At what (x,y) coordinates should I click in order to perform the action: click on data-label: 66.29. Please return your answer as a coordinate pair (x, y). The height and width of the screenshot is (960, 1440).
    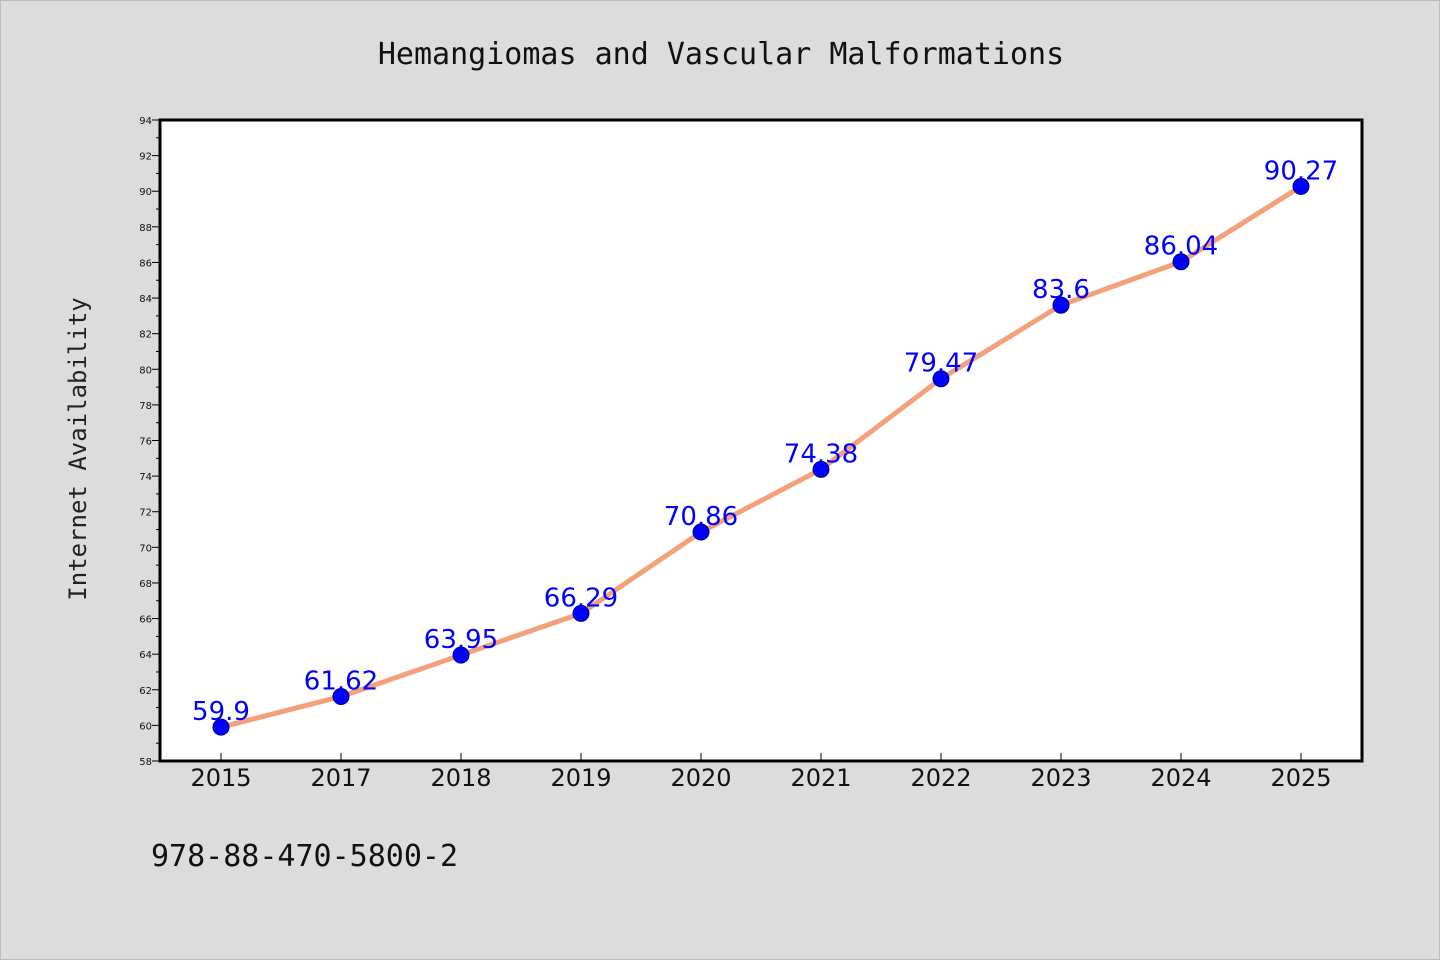
    Looking at the image, I should click on (581, 598).